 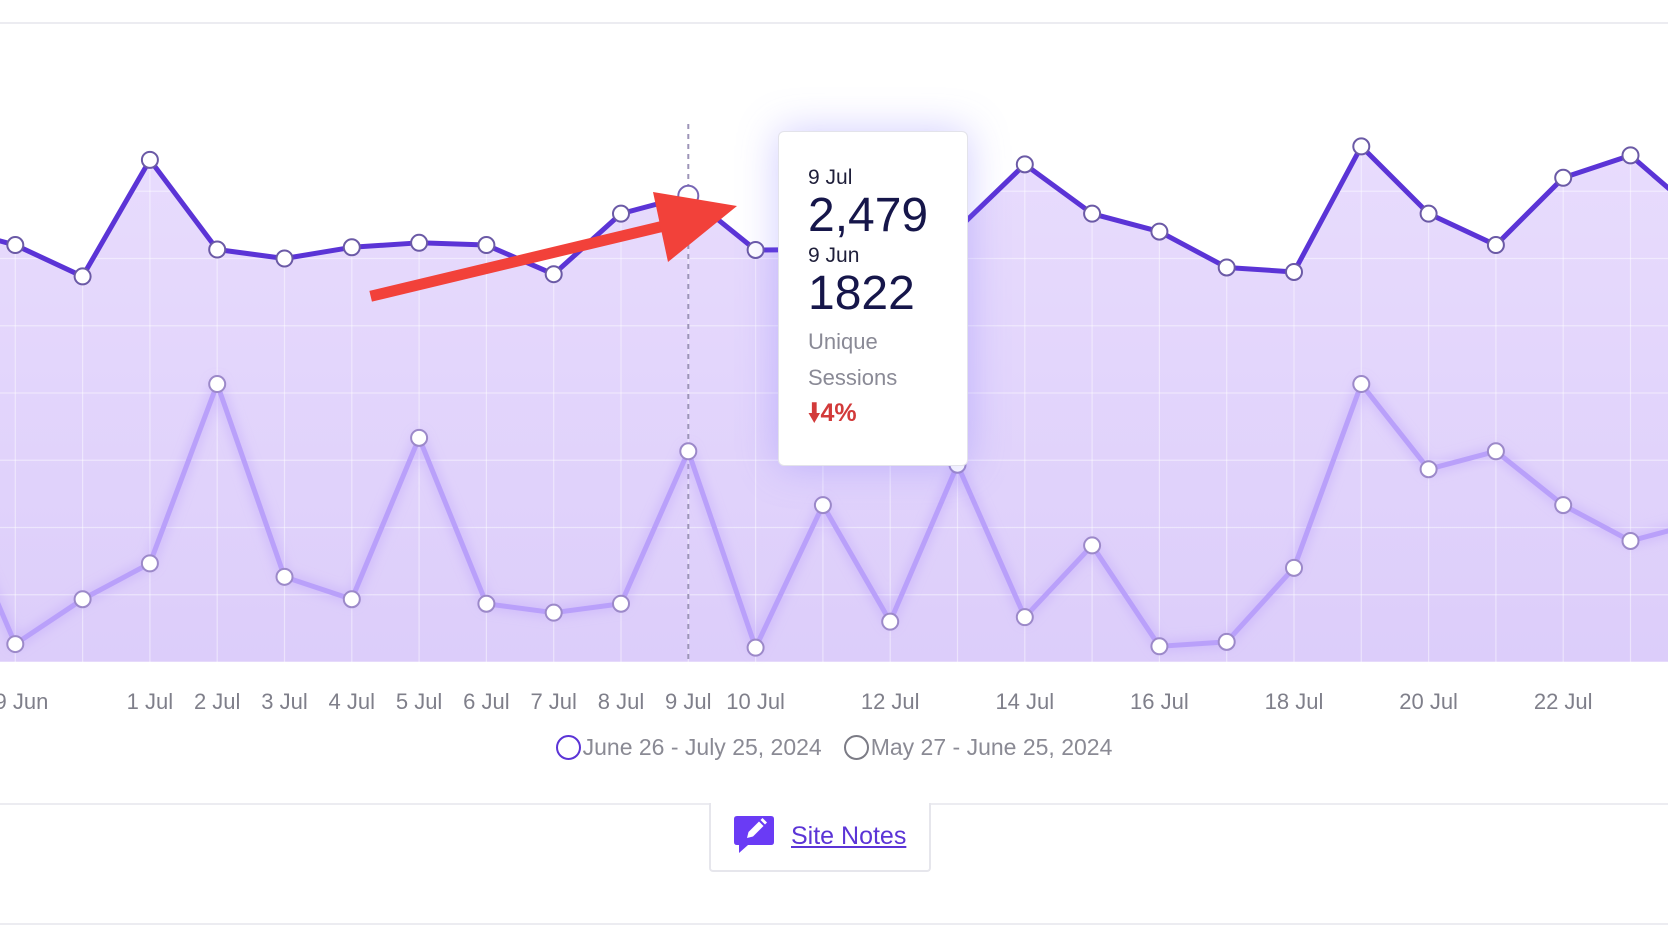 What do you see at coordinates (856, 747) in the screenshot?
I see `legend-swatch-previous` at bounding box center [856, 747].